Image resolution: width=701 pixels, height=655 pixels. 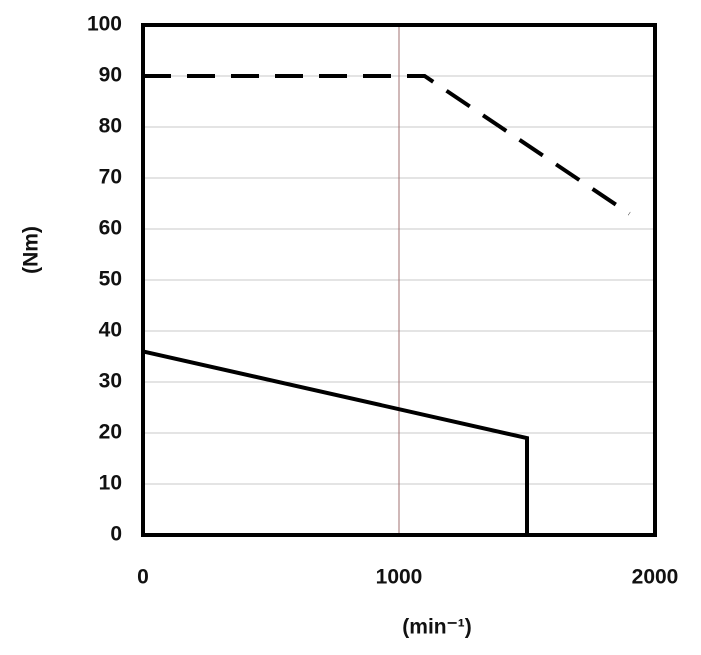 I want to click on y-tick-label: 80, so click(x=110, y=126).